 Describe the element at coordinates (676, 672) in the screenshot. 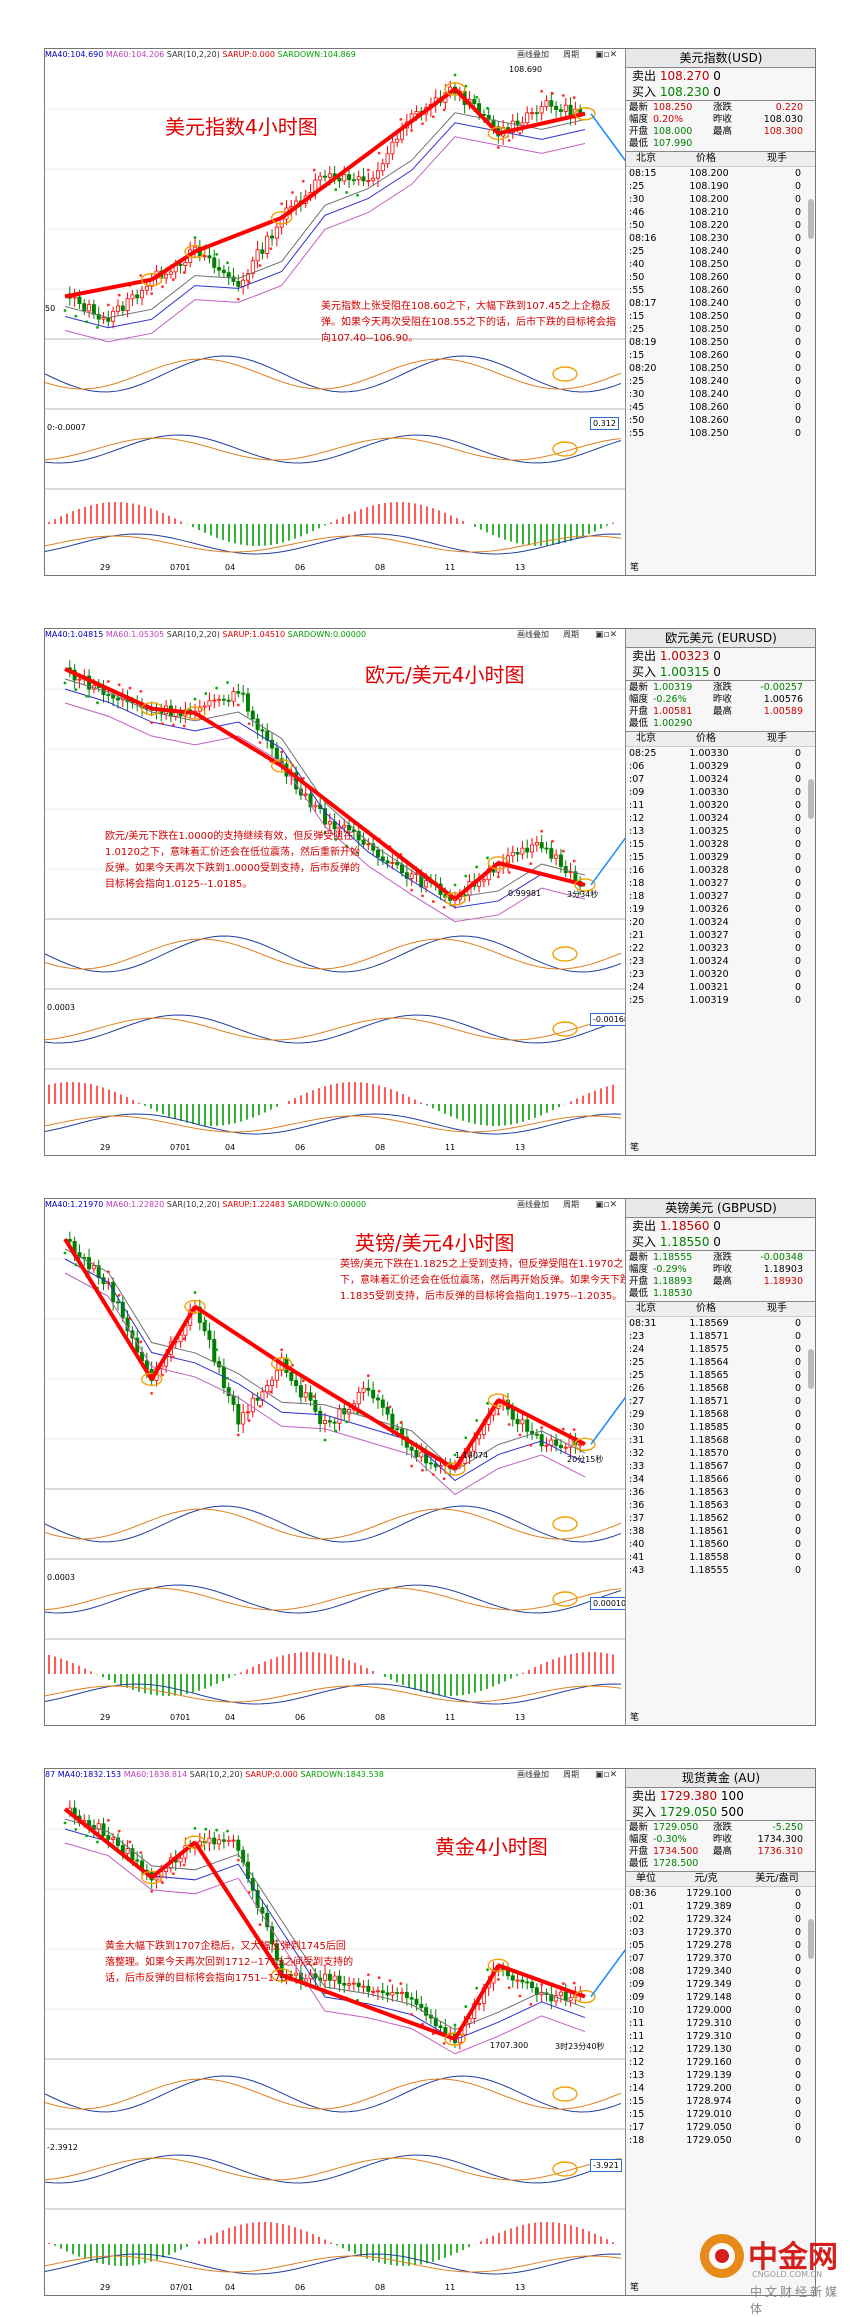

I see `buy-quote: 买入 1.00315 0` at that location.